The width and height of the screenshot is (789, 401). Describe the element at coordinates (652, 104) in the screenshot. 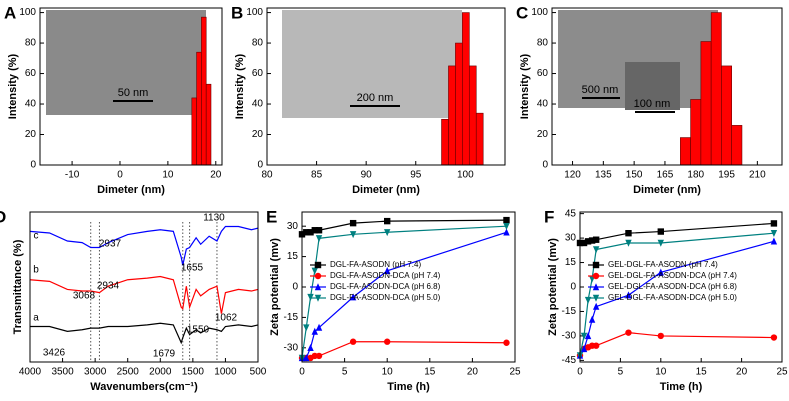

I see `scale-bar-label: 100 nm` at that location.